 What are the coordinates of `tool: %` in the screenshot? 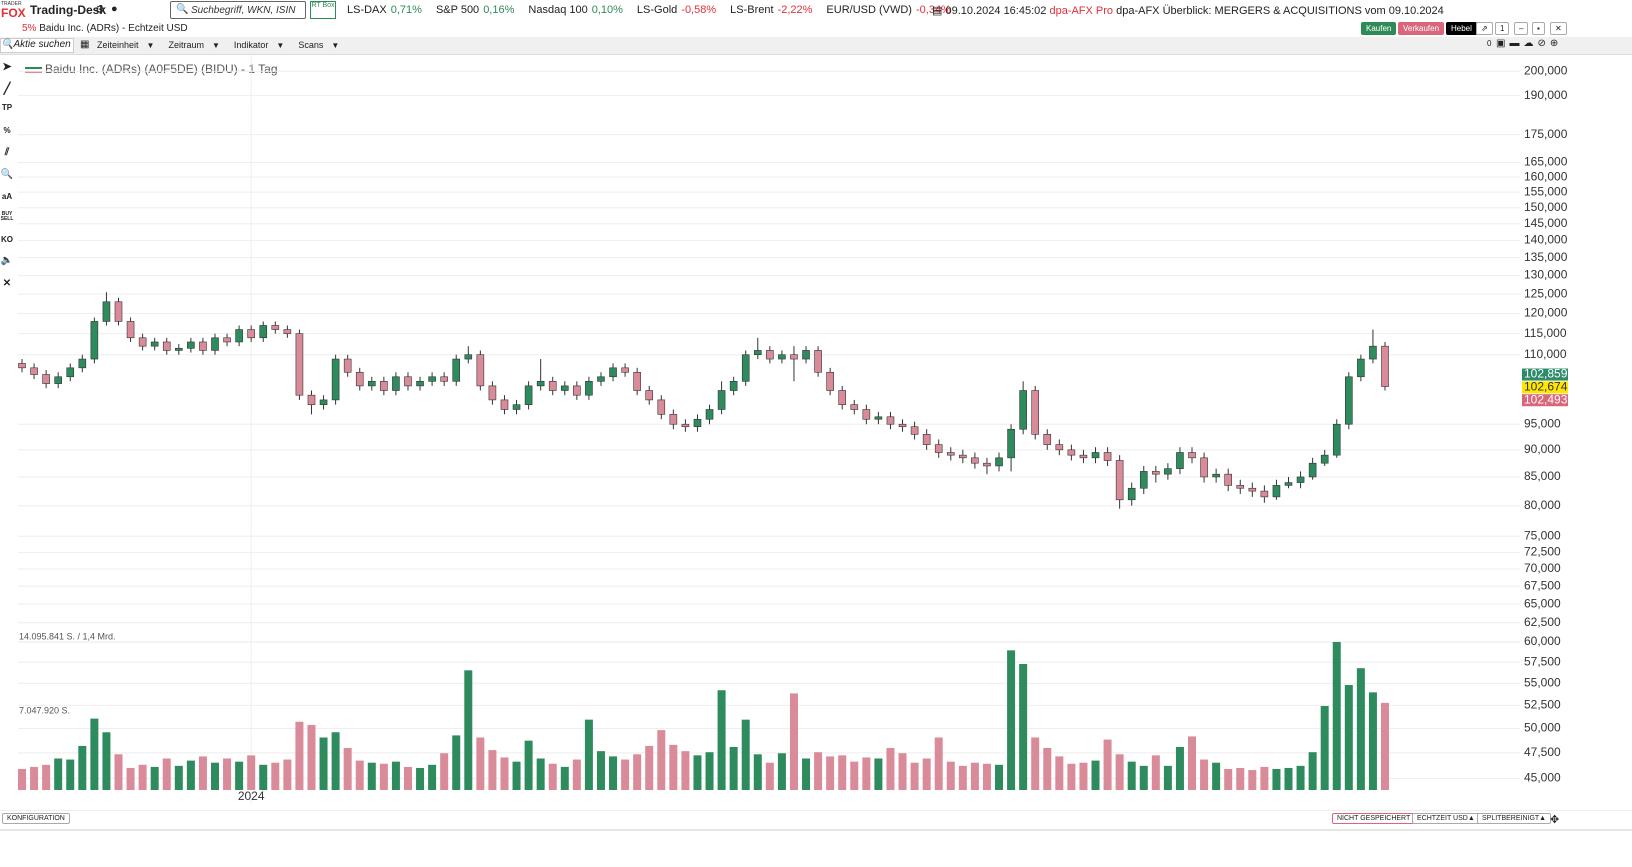 It's located at (7, 130).